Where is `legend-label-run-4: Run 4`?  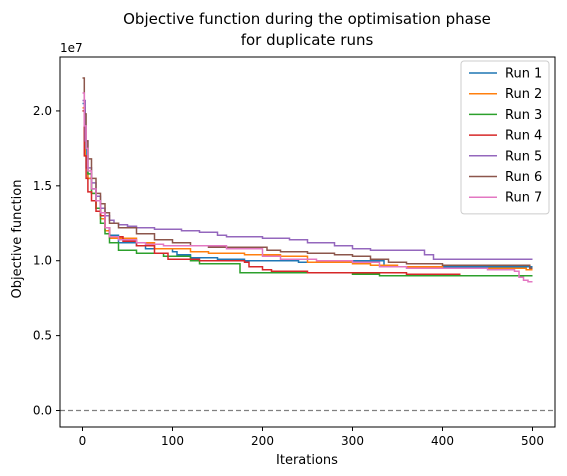 legend-label-run-4: Run 4 is located at coordinates (523, 136).